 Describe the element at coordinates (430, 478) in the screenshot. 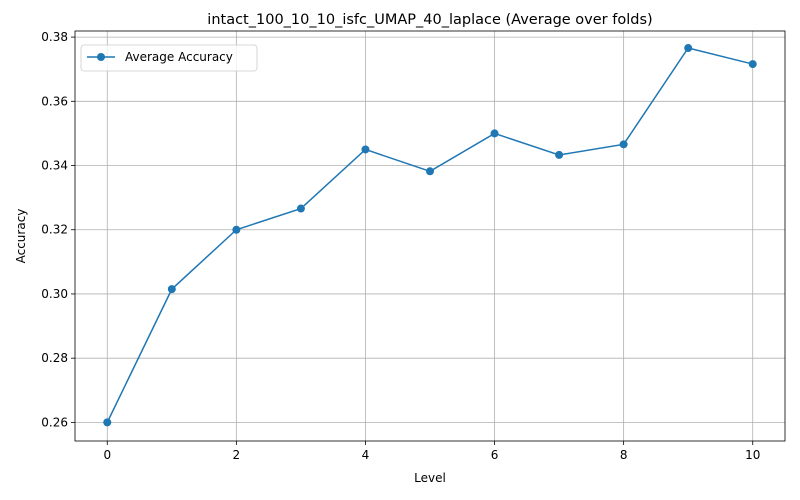

I see `x-axis-label: Level` at that location.